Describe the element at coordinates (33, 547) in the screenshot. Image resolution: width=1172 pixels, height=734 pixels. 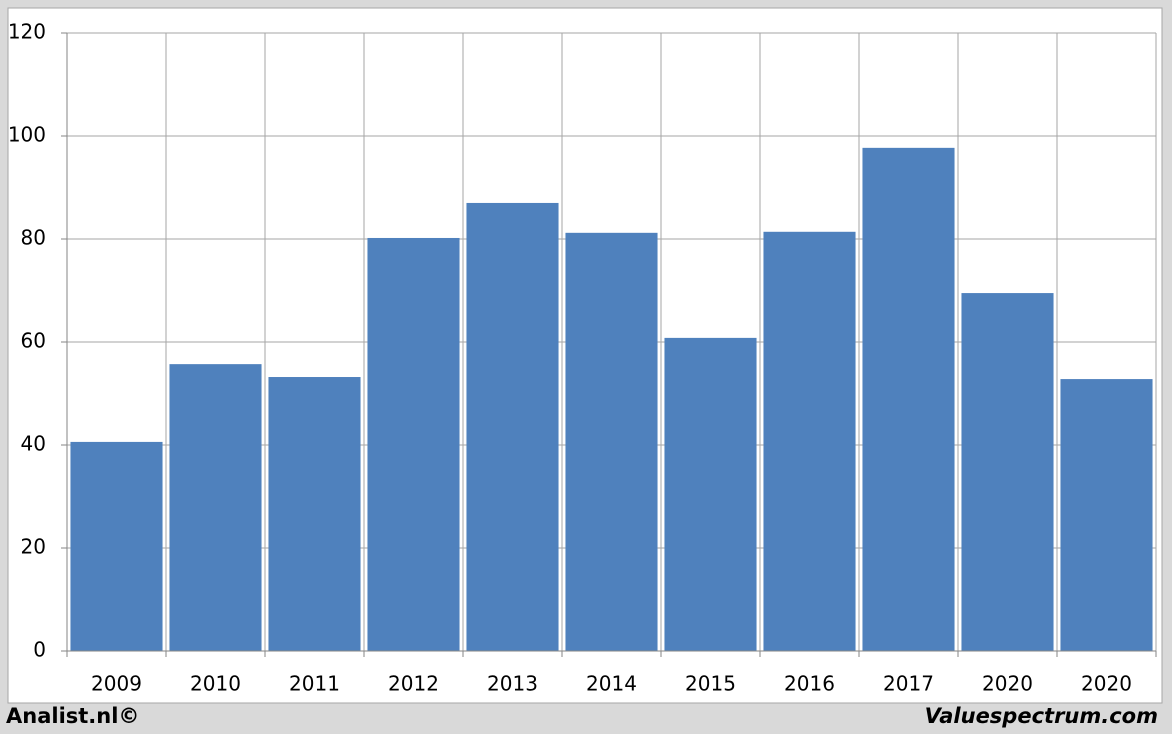
I see `y-tick-label: 20` at that location.